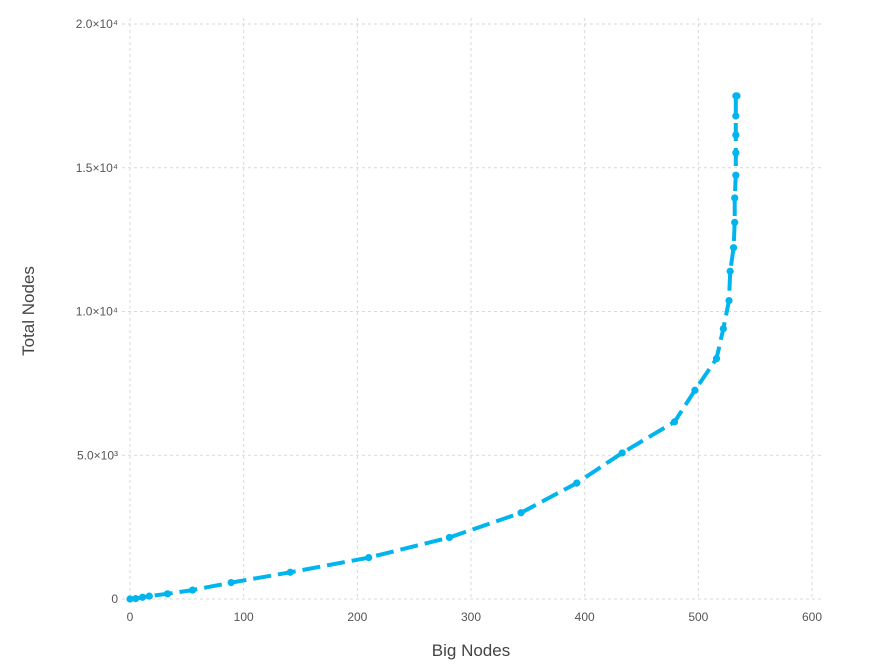  What do you see at coordinates (585, 617) in the screenshot?
I see `x-tick-label: 400` at bounding box center [585, 617].